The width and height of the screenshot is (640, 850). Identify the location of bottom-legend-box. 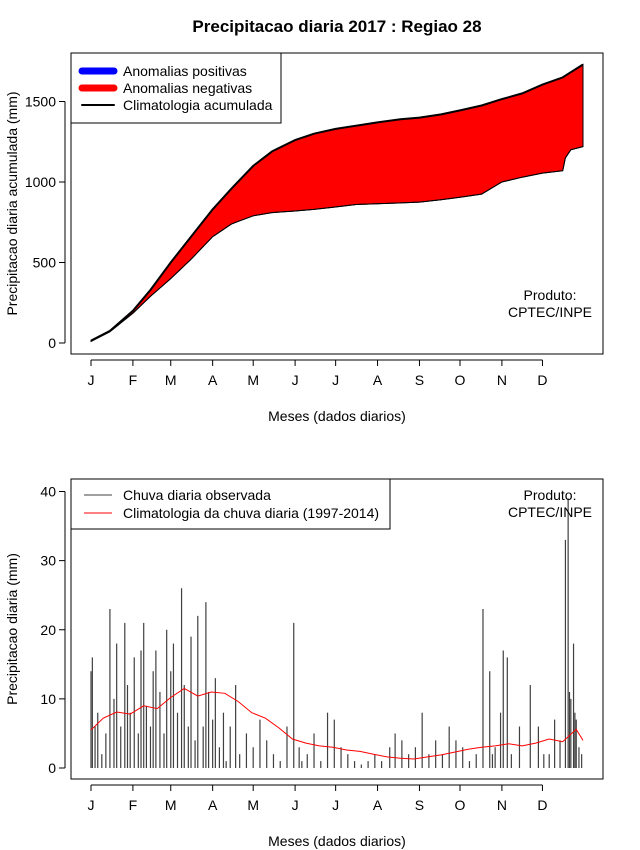
(230, 504).